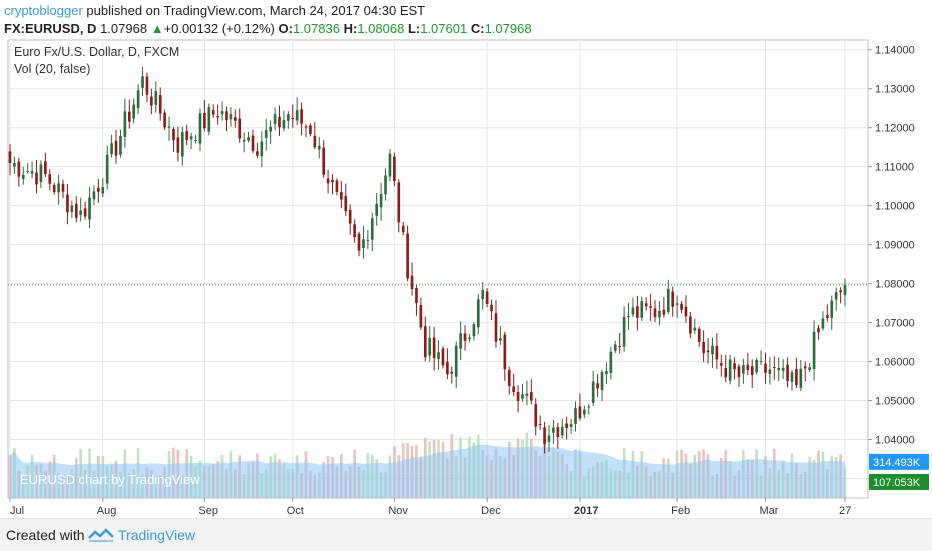 The height and width of the screenshot is (551, 932). What do you see at coordinates (285, 28) in the screenshot?
I see `open-label: O:` at bounding box center [285, 28].